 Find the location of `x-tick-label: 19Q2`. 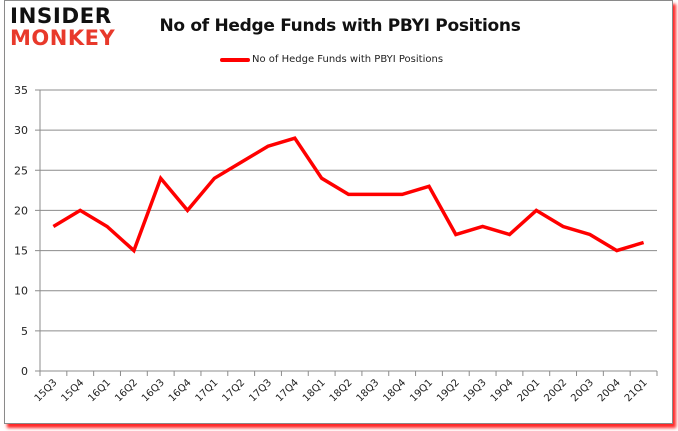

x-tick-label: 19Q2 is located at coordinates (448, 390).